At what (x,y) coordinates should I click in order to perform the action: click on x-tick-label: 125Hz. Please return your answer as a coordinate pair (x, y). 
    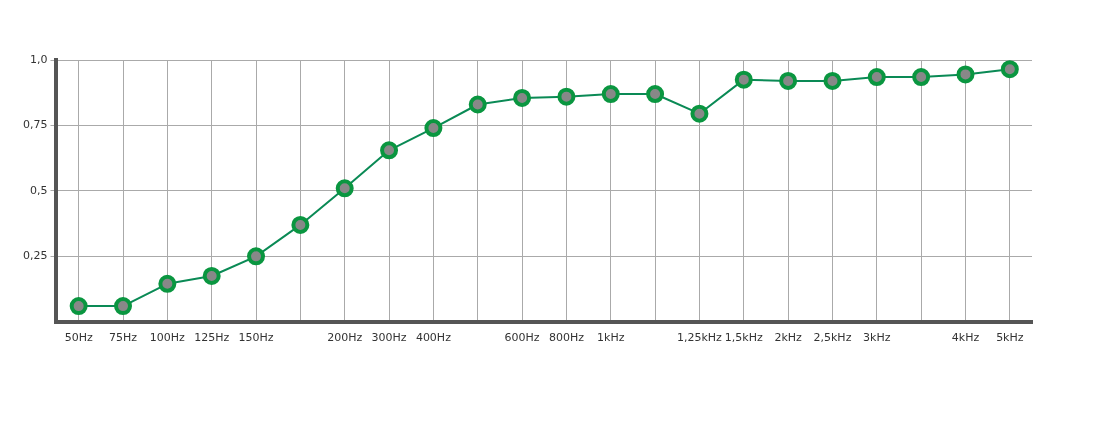
    Looking at the image, I should click on (212, 338).